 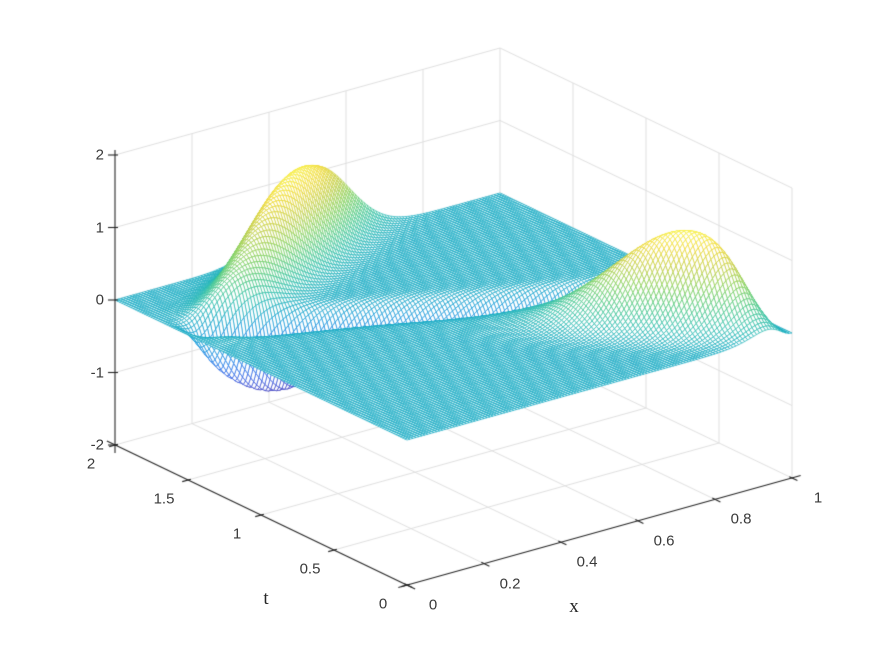 What do you see at coordinates (587, 562) in the screenshot?
I see `x-tick-label: 0.4` at bounding box center [587, 562].